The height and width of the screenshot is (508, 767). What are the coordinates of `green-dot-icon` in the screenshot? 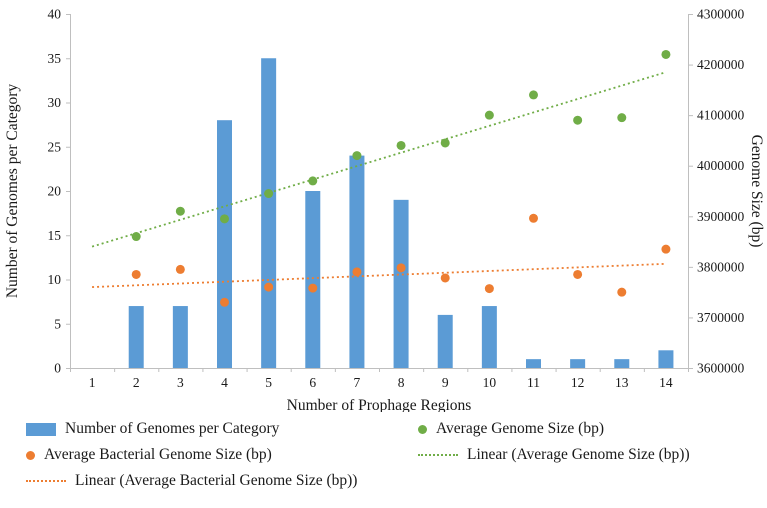 It's located at (422, 429).